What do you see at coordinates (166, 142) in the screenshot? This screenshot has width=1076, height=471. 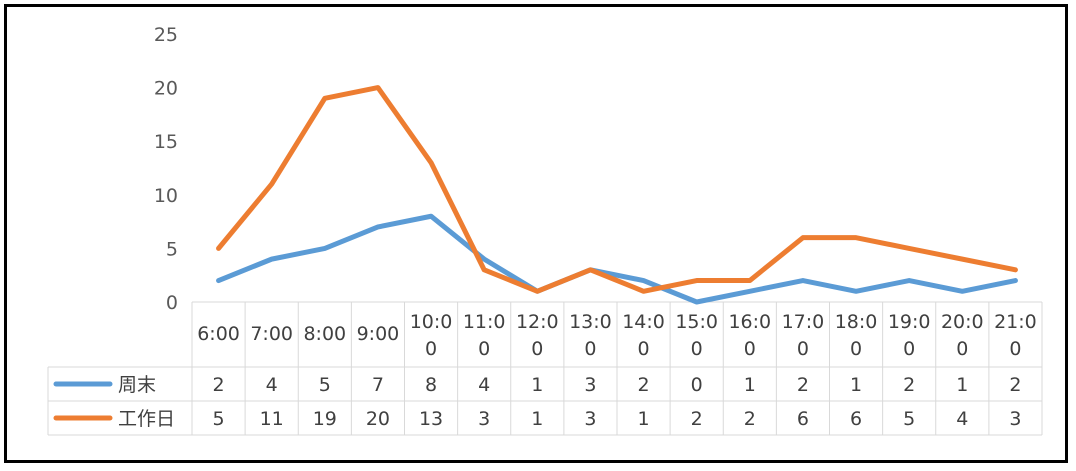 I see `y-tick-label: 15` at bounding box center [166, 142].